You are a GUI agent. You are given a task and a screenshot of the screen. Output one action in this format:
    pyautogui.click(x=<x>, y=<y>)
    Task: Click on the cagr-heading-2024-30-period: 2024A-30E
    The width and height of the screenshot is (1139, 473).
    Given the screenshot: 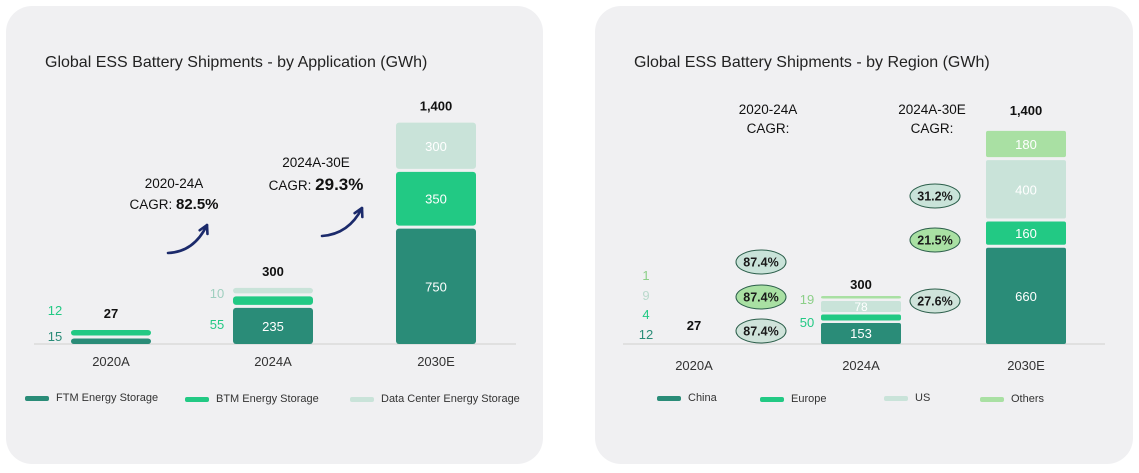 What is the action you would take?
    pyautogui.click(x=932, y=109)
    